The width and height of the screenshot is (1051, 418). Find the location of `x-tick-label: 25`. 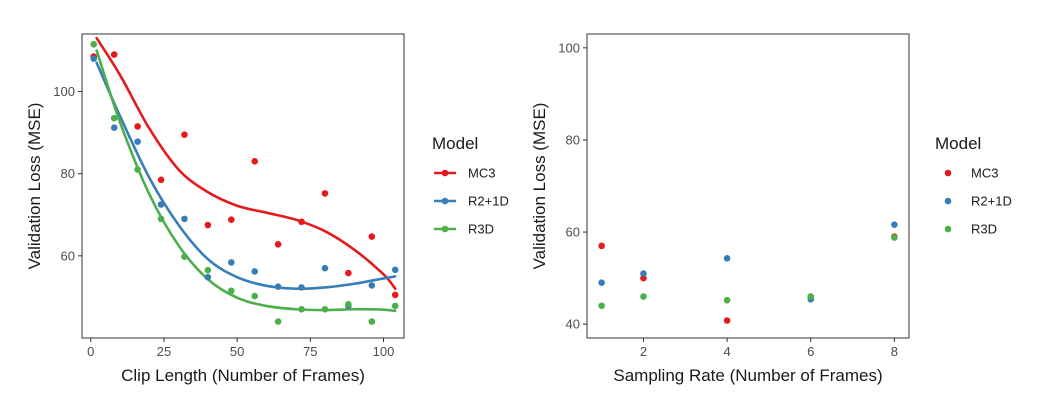

x-tick-label: 25 is located at coordinates (164, 351).